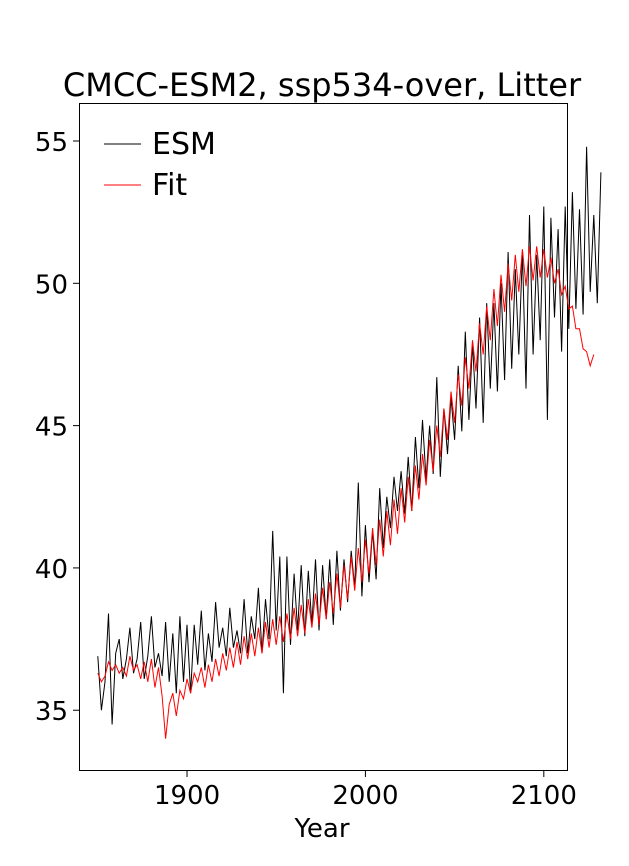  What do you see at coordinates (544, 796) in the screenshot?
I see `x-tick-label: 2100` at bounding box center [544, 796].